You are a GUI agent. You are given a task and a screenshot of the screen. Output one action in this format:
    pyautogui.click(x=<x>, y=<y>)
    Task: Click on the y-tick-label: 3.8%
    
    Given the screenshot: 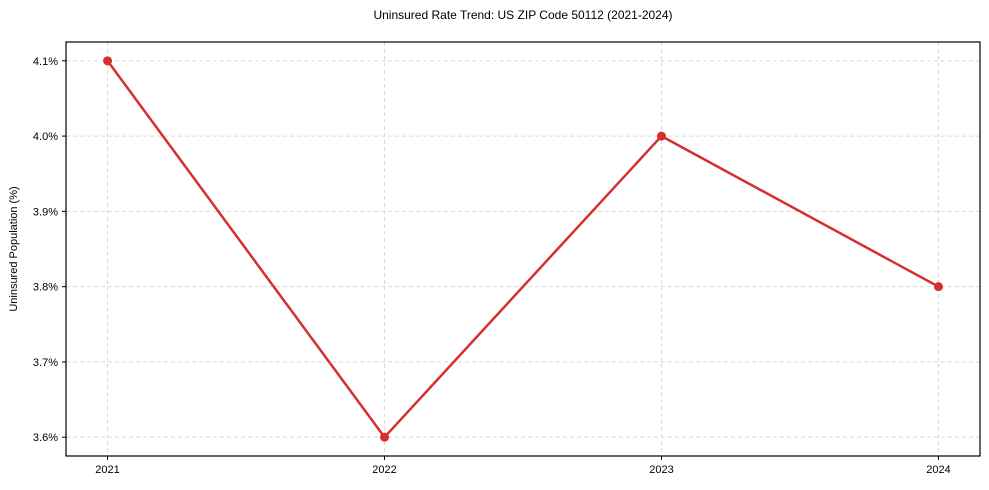 What is the action you would take?
    pyautogui.click(x=45, y=288)
    